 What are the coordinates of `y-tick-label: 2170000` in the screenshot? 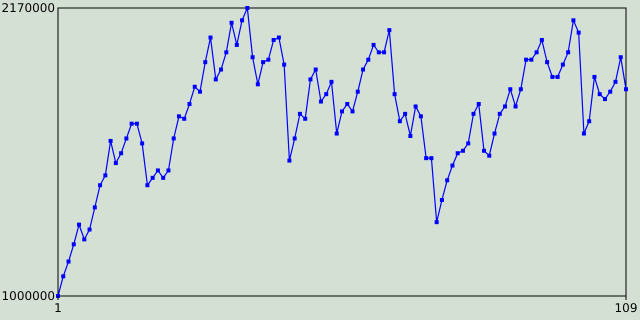 It's located at (28, 8).